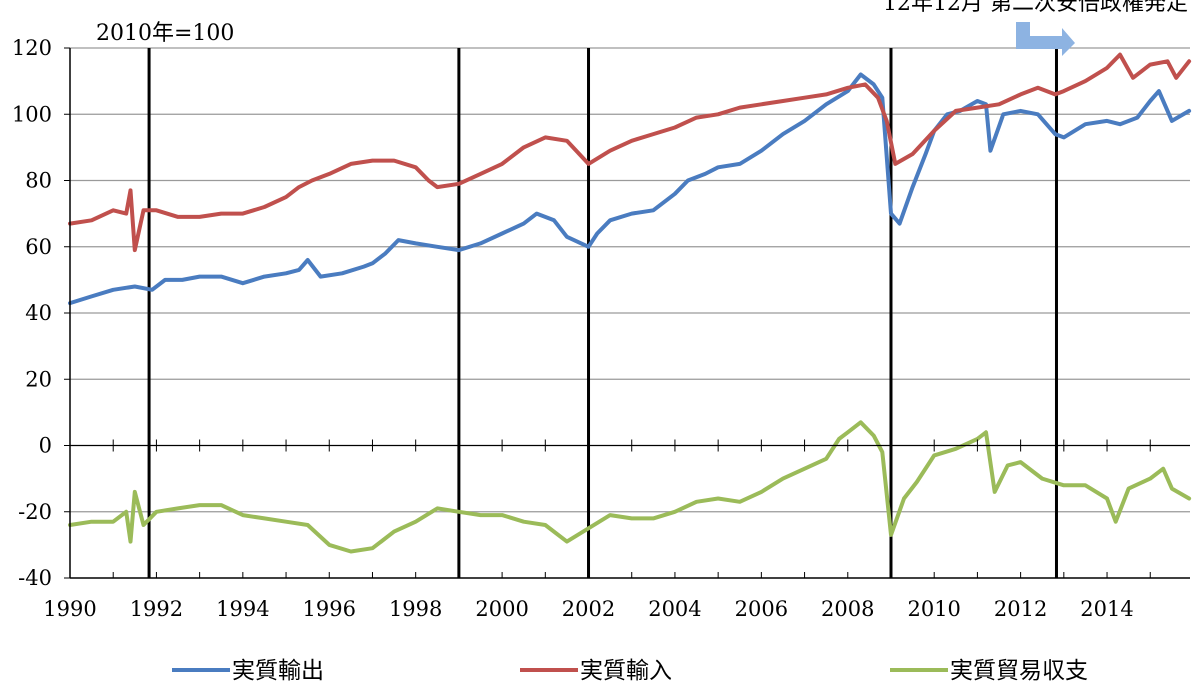 Image resolution: width=1195 pixels, height=688 pixels. I want to click on legend: 実質輸出 実質輸入 実質貿易収支, so click(630, 671).